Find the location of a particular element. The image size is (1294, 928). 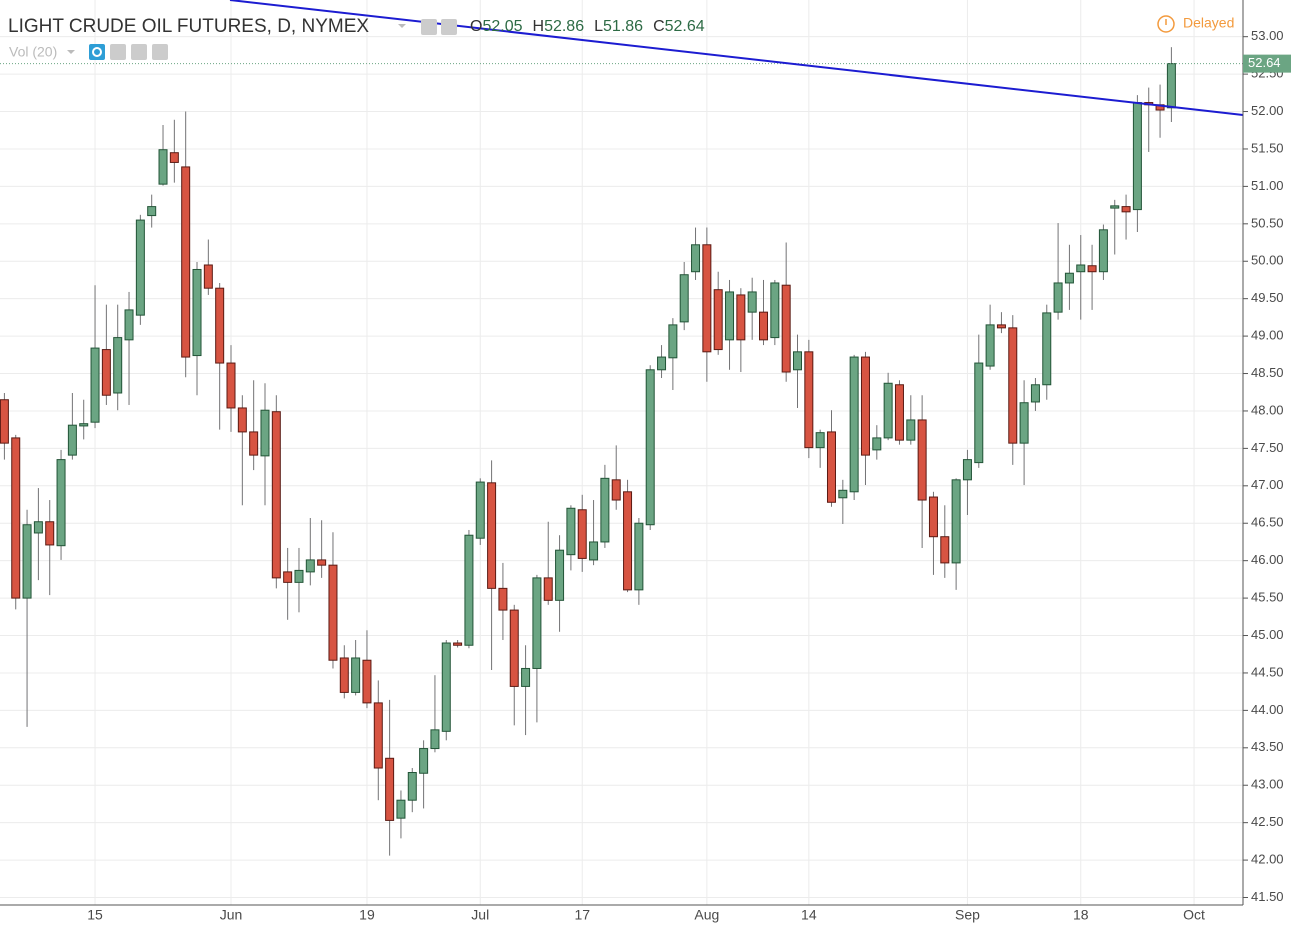

x-tick-label: Sep is located at coordinates (967, 915).